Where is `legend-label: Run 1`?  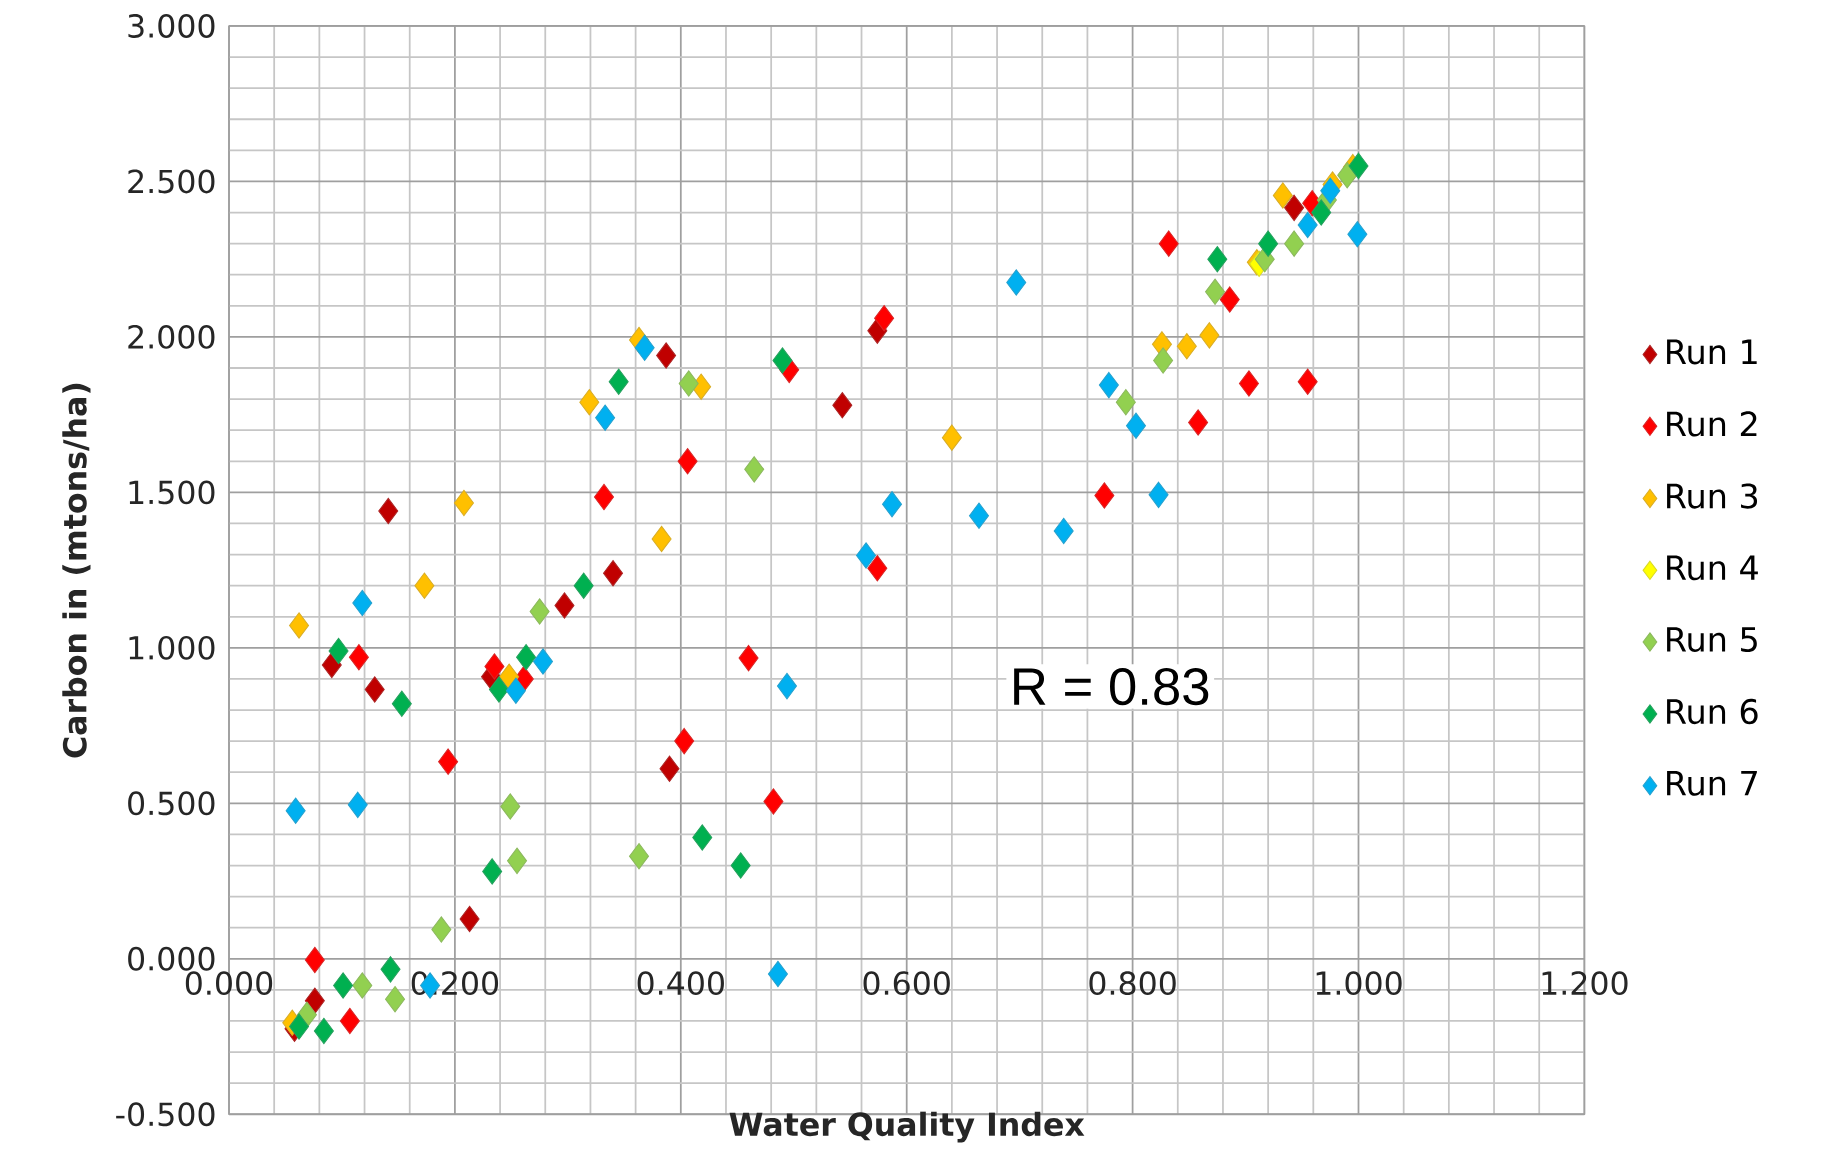 legend-label: Run 1 is located at coordinates (1712, 352).